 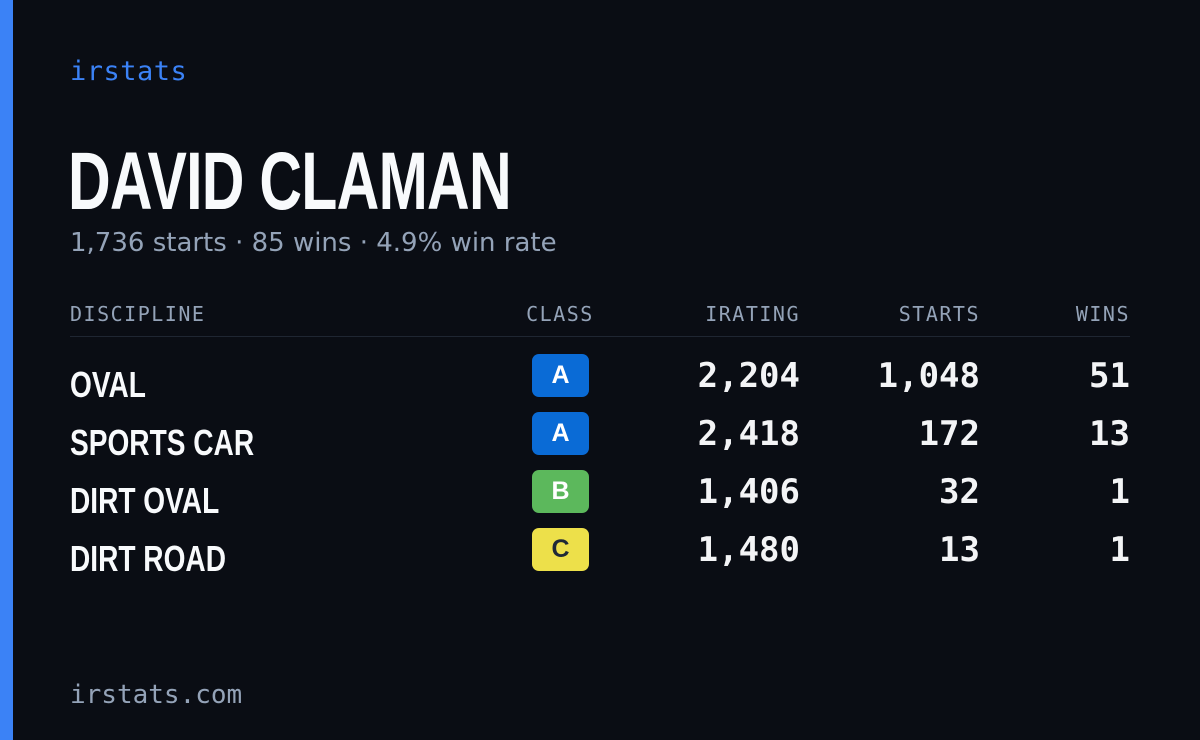 I want to click on header-starts: STARTS, so click(x=939, y=314).